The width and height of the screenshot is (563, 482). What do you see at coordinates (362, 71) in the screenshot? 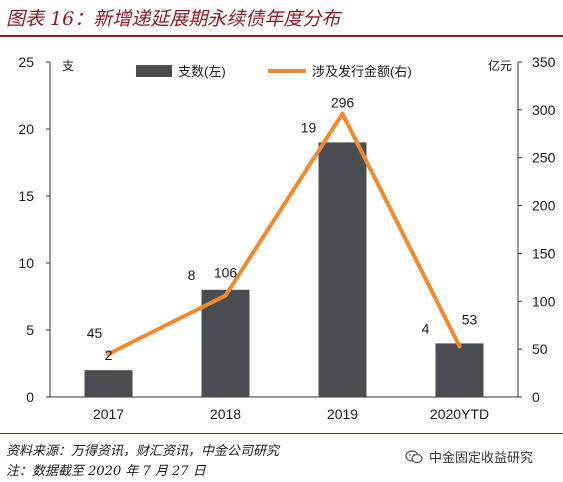
I see `legend-line-label: 涉及发行金额(右)` at bounding box center [362, 71].